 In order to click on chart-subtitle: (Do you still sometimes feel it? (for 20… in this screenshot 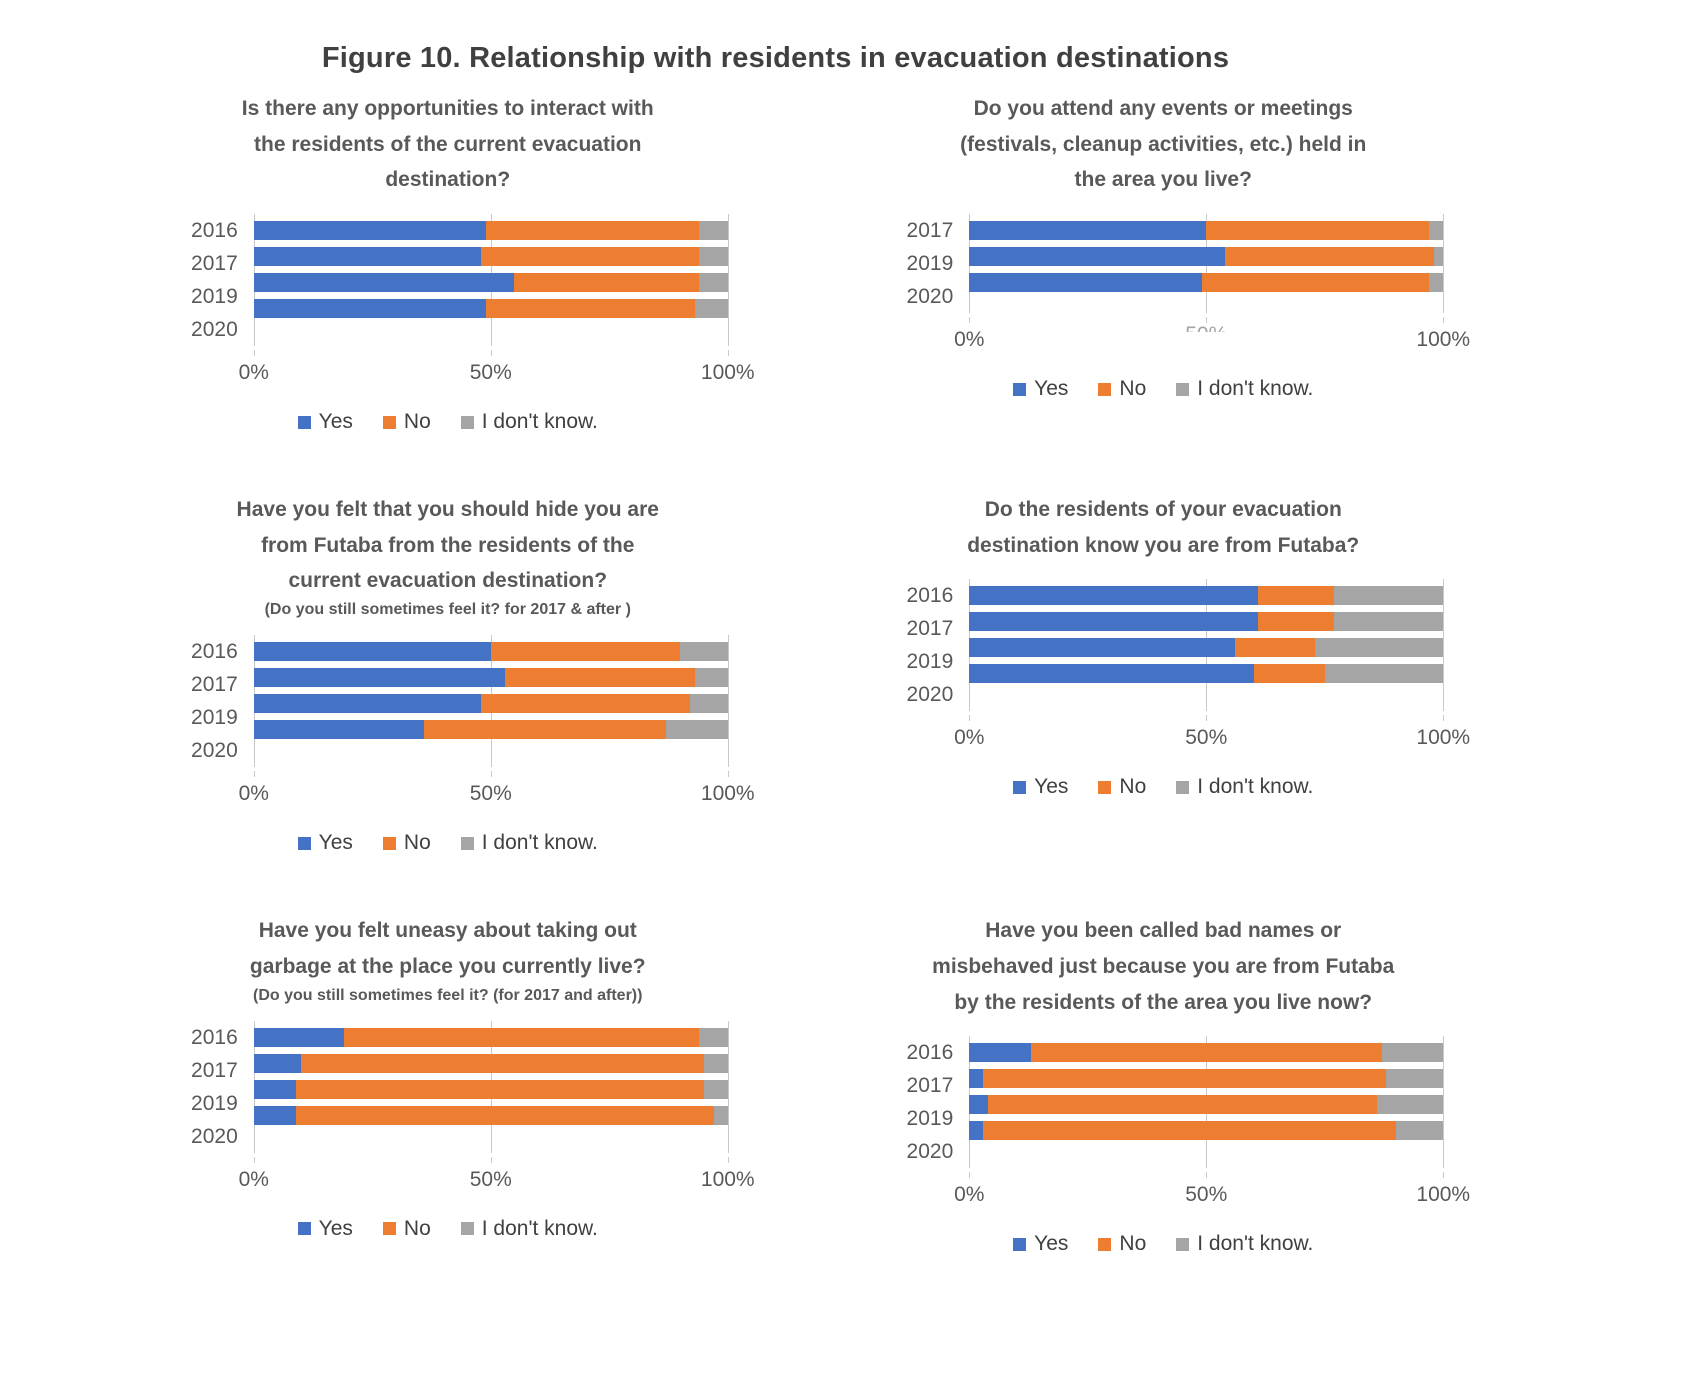, I will do `click(448, 995)`.